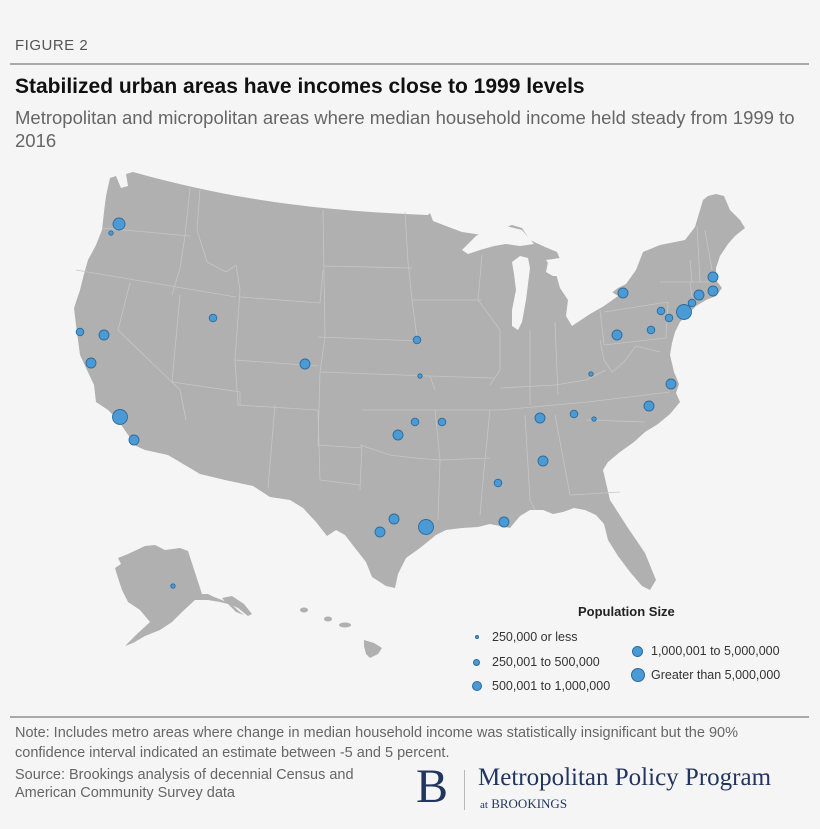  Describe the element at coordinates (535, 637) in the screenshot. I see `legend-label: 250,000 or less` at that location.